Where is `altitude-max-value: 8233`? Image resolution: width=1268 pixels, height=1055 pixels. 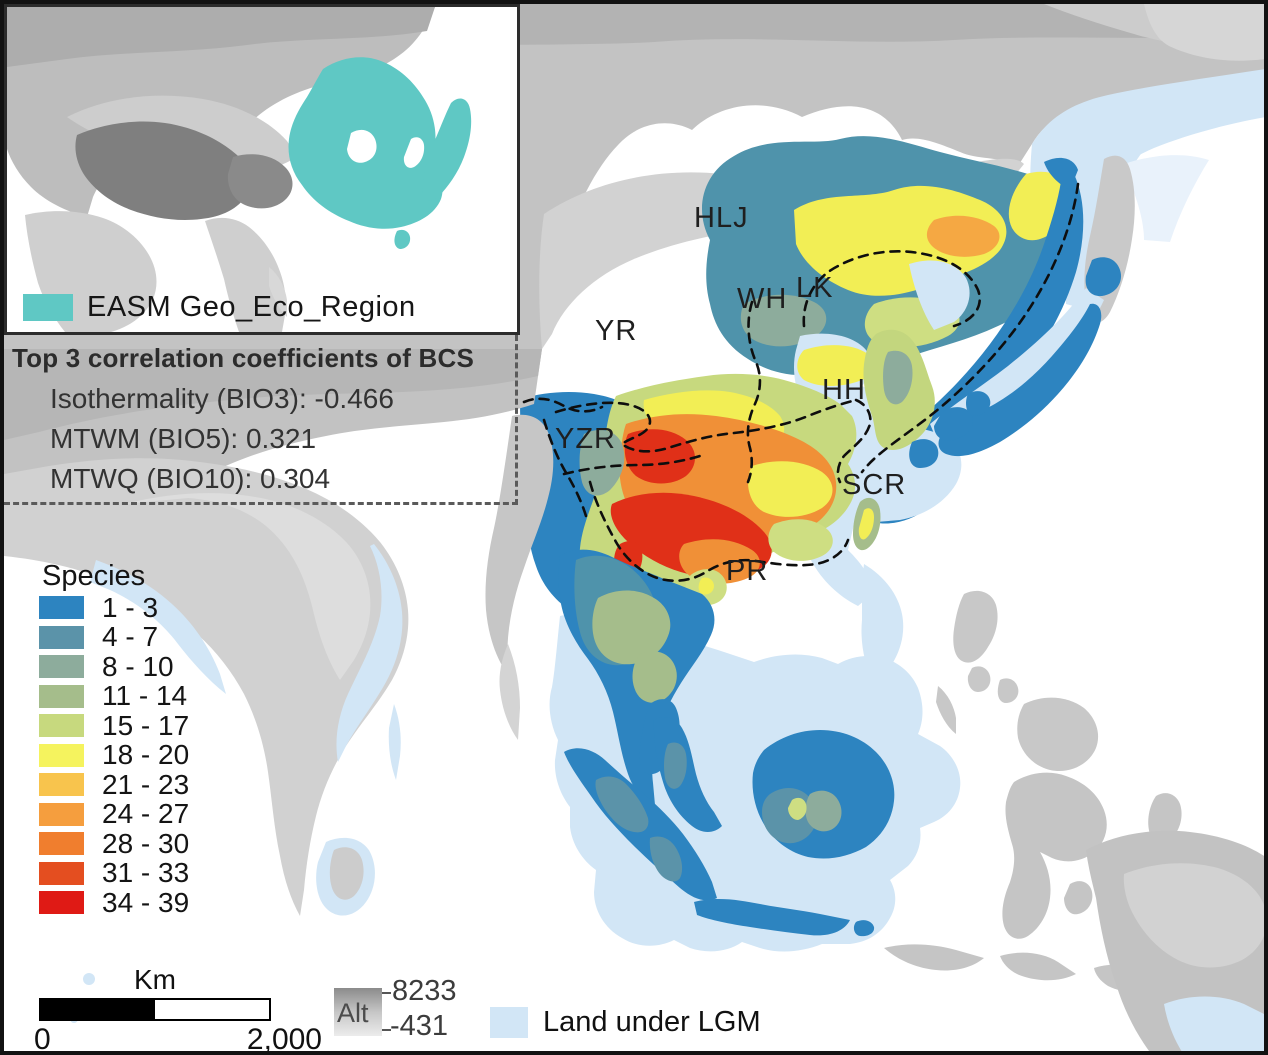 altitude-max-value: 8233 is located at coordinates (424, 991).